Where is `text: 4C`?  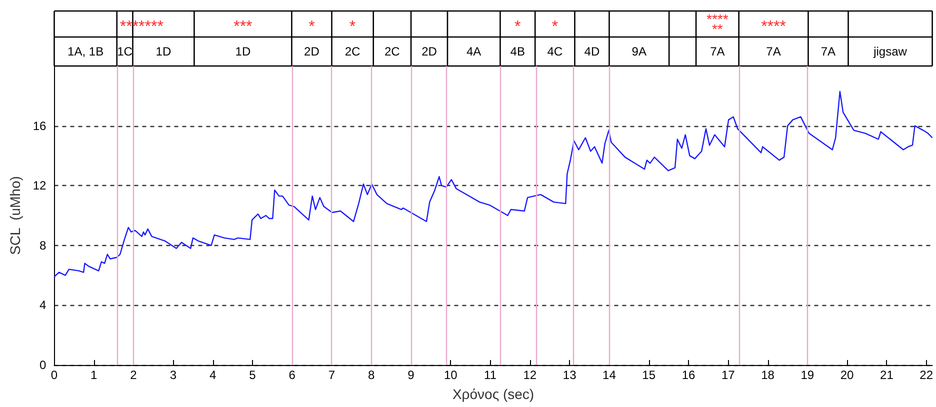
text: 4C is located at coordinates (555, 51).